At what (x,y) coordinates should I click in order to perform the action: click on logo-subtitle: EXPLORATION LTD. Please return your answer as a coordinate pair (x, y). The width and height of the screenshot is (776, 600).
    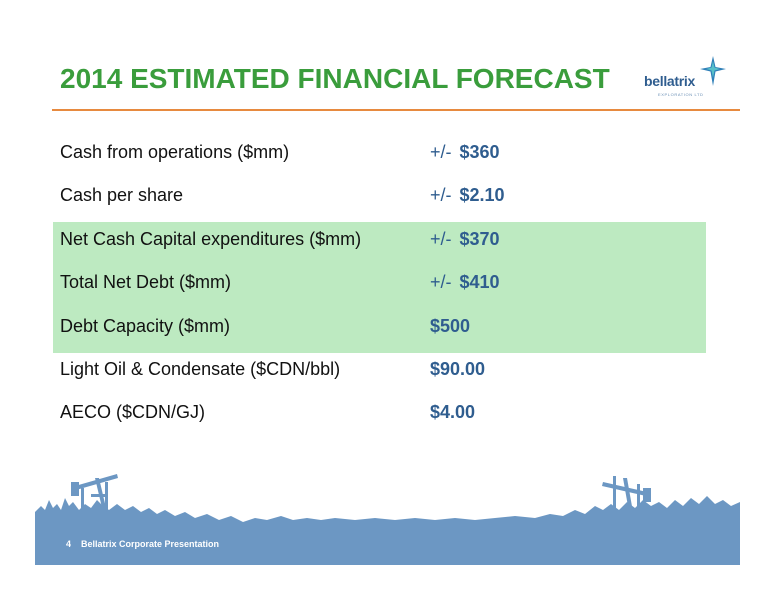
    Looking at the image, I should click on (681, 94).